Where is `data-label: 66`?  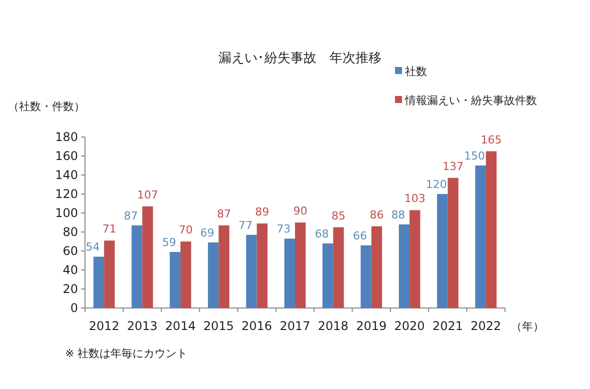
data-label: 66 is located at coordinates (360, 235).